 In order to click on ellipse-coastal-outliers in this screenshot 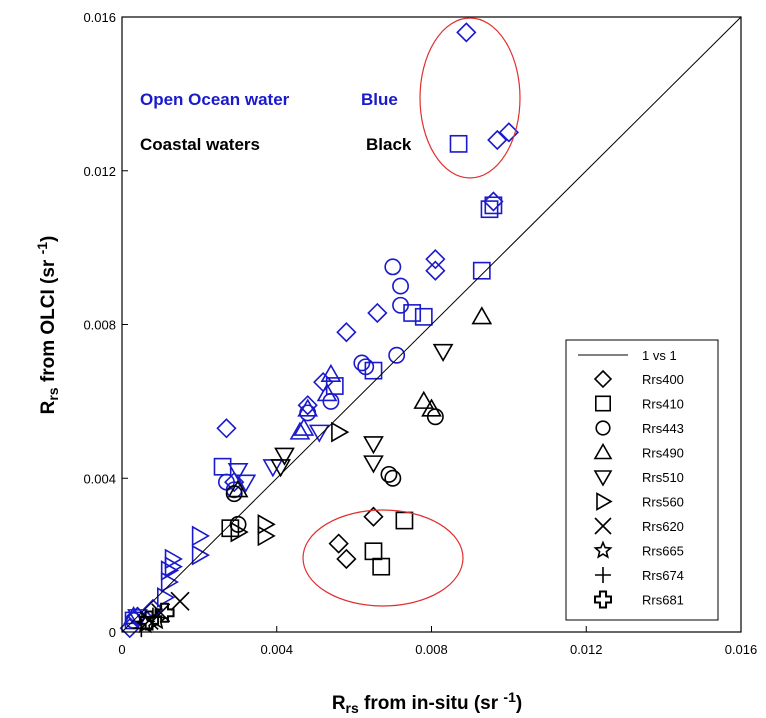, I will do `click(383, 558)`.